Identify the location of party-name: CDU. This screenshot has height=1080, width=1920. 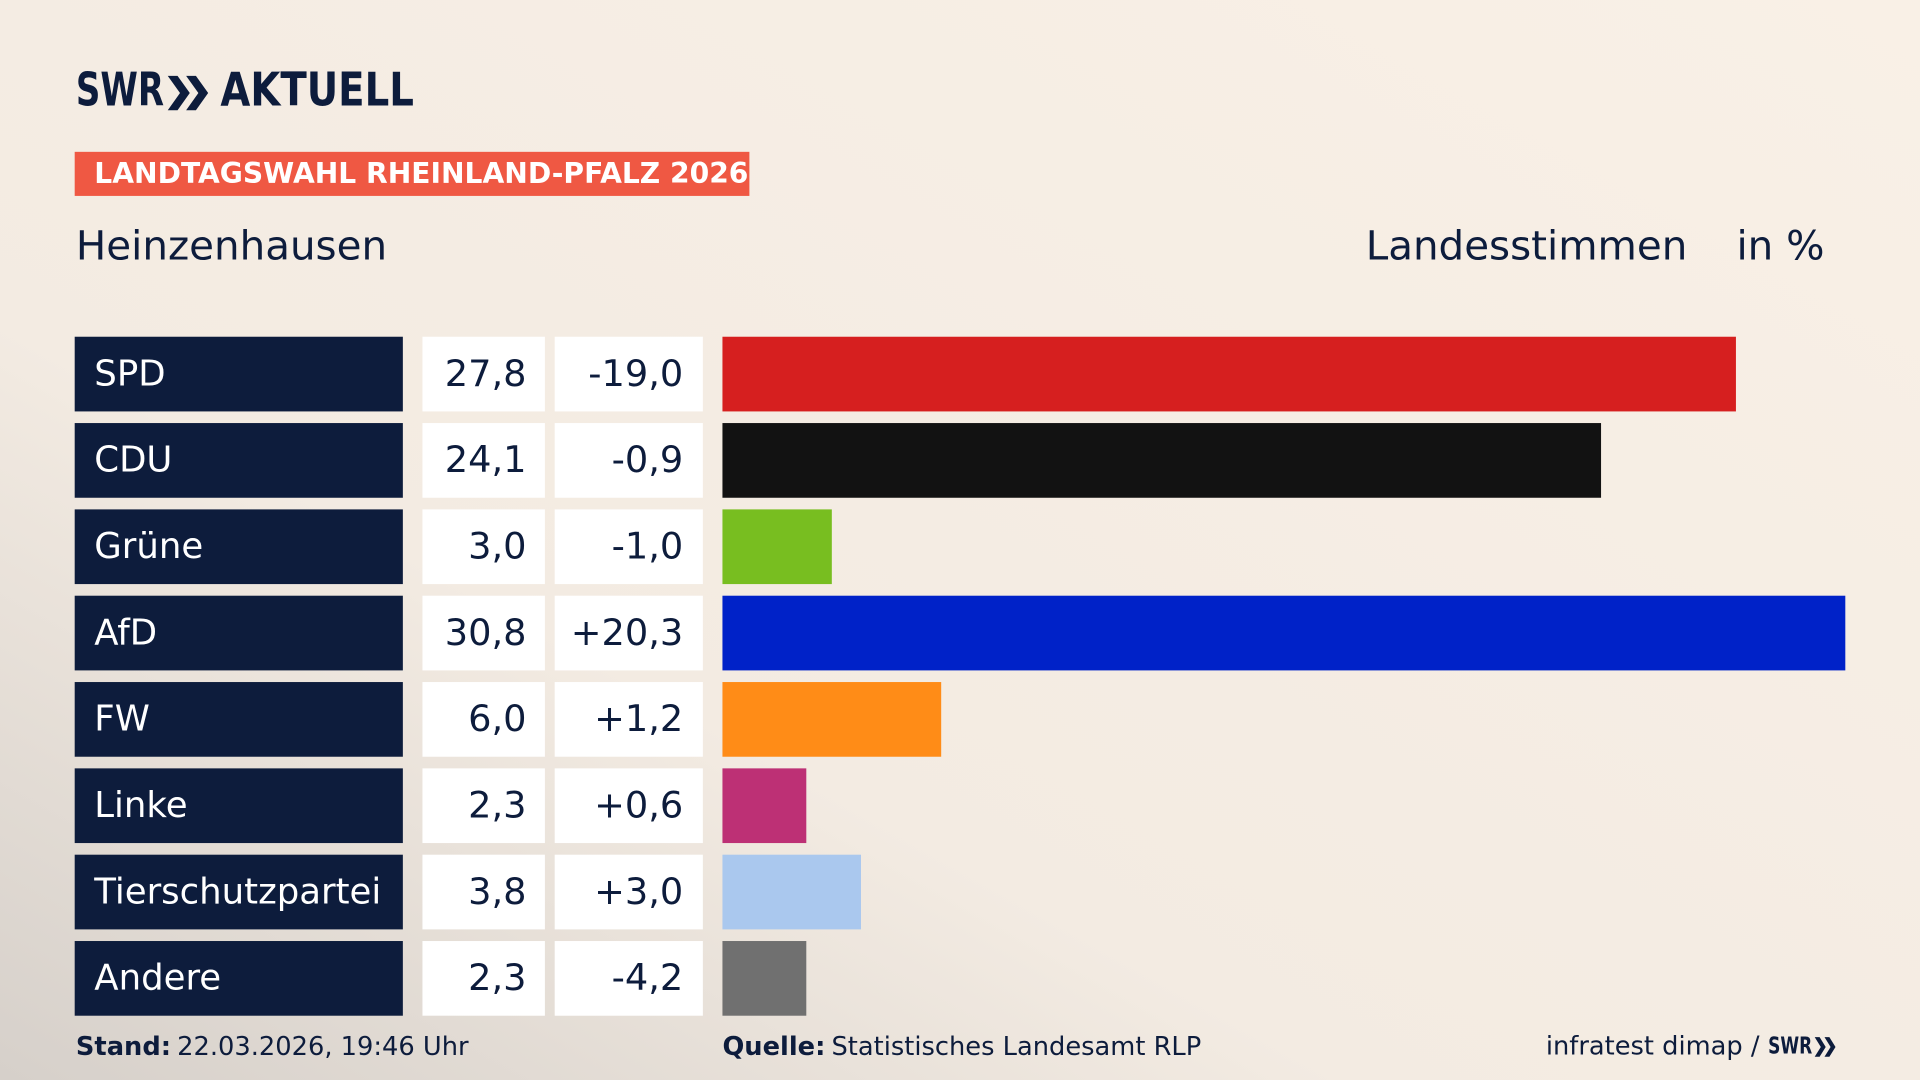
(133, 460).